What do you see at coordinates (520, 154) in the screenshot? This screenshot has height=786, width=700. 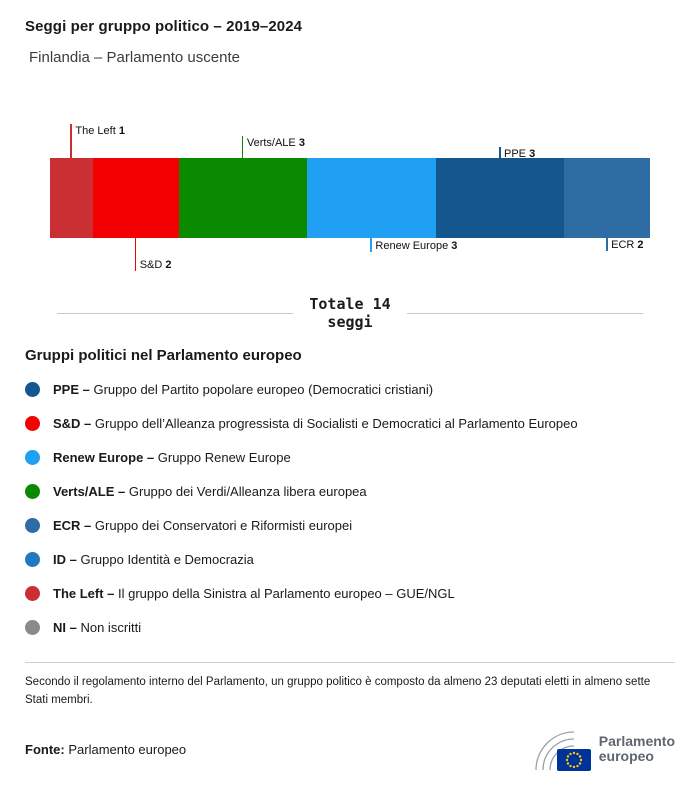 I see `bar-label-ppe: PPE 3` at bounding box center [520, 154].